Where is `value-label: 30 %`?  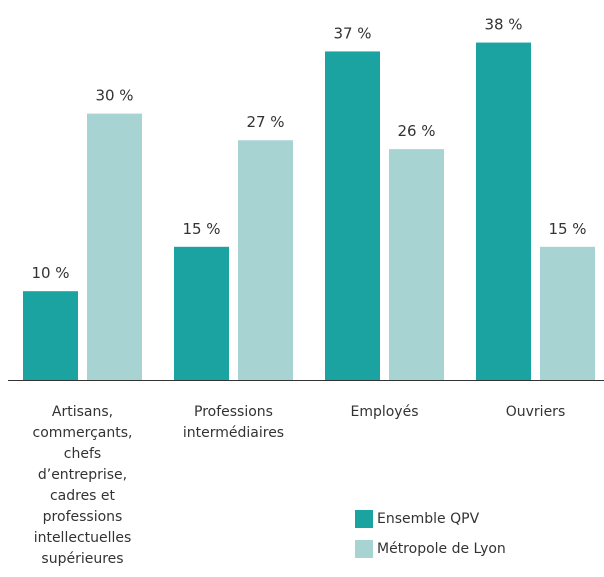
value-label: 30 % is located at coordinates (114, 96).